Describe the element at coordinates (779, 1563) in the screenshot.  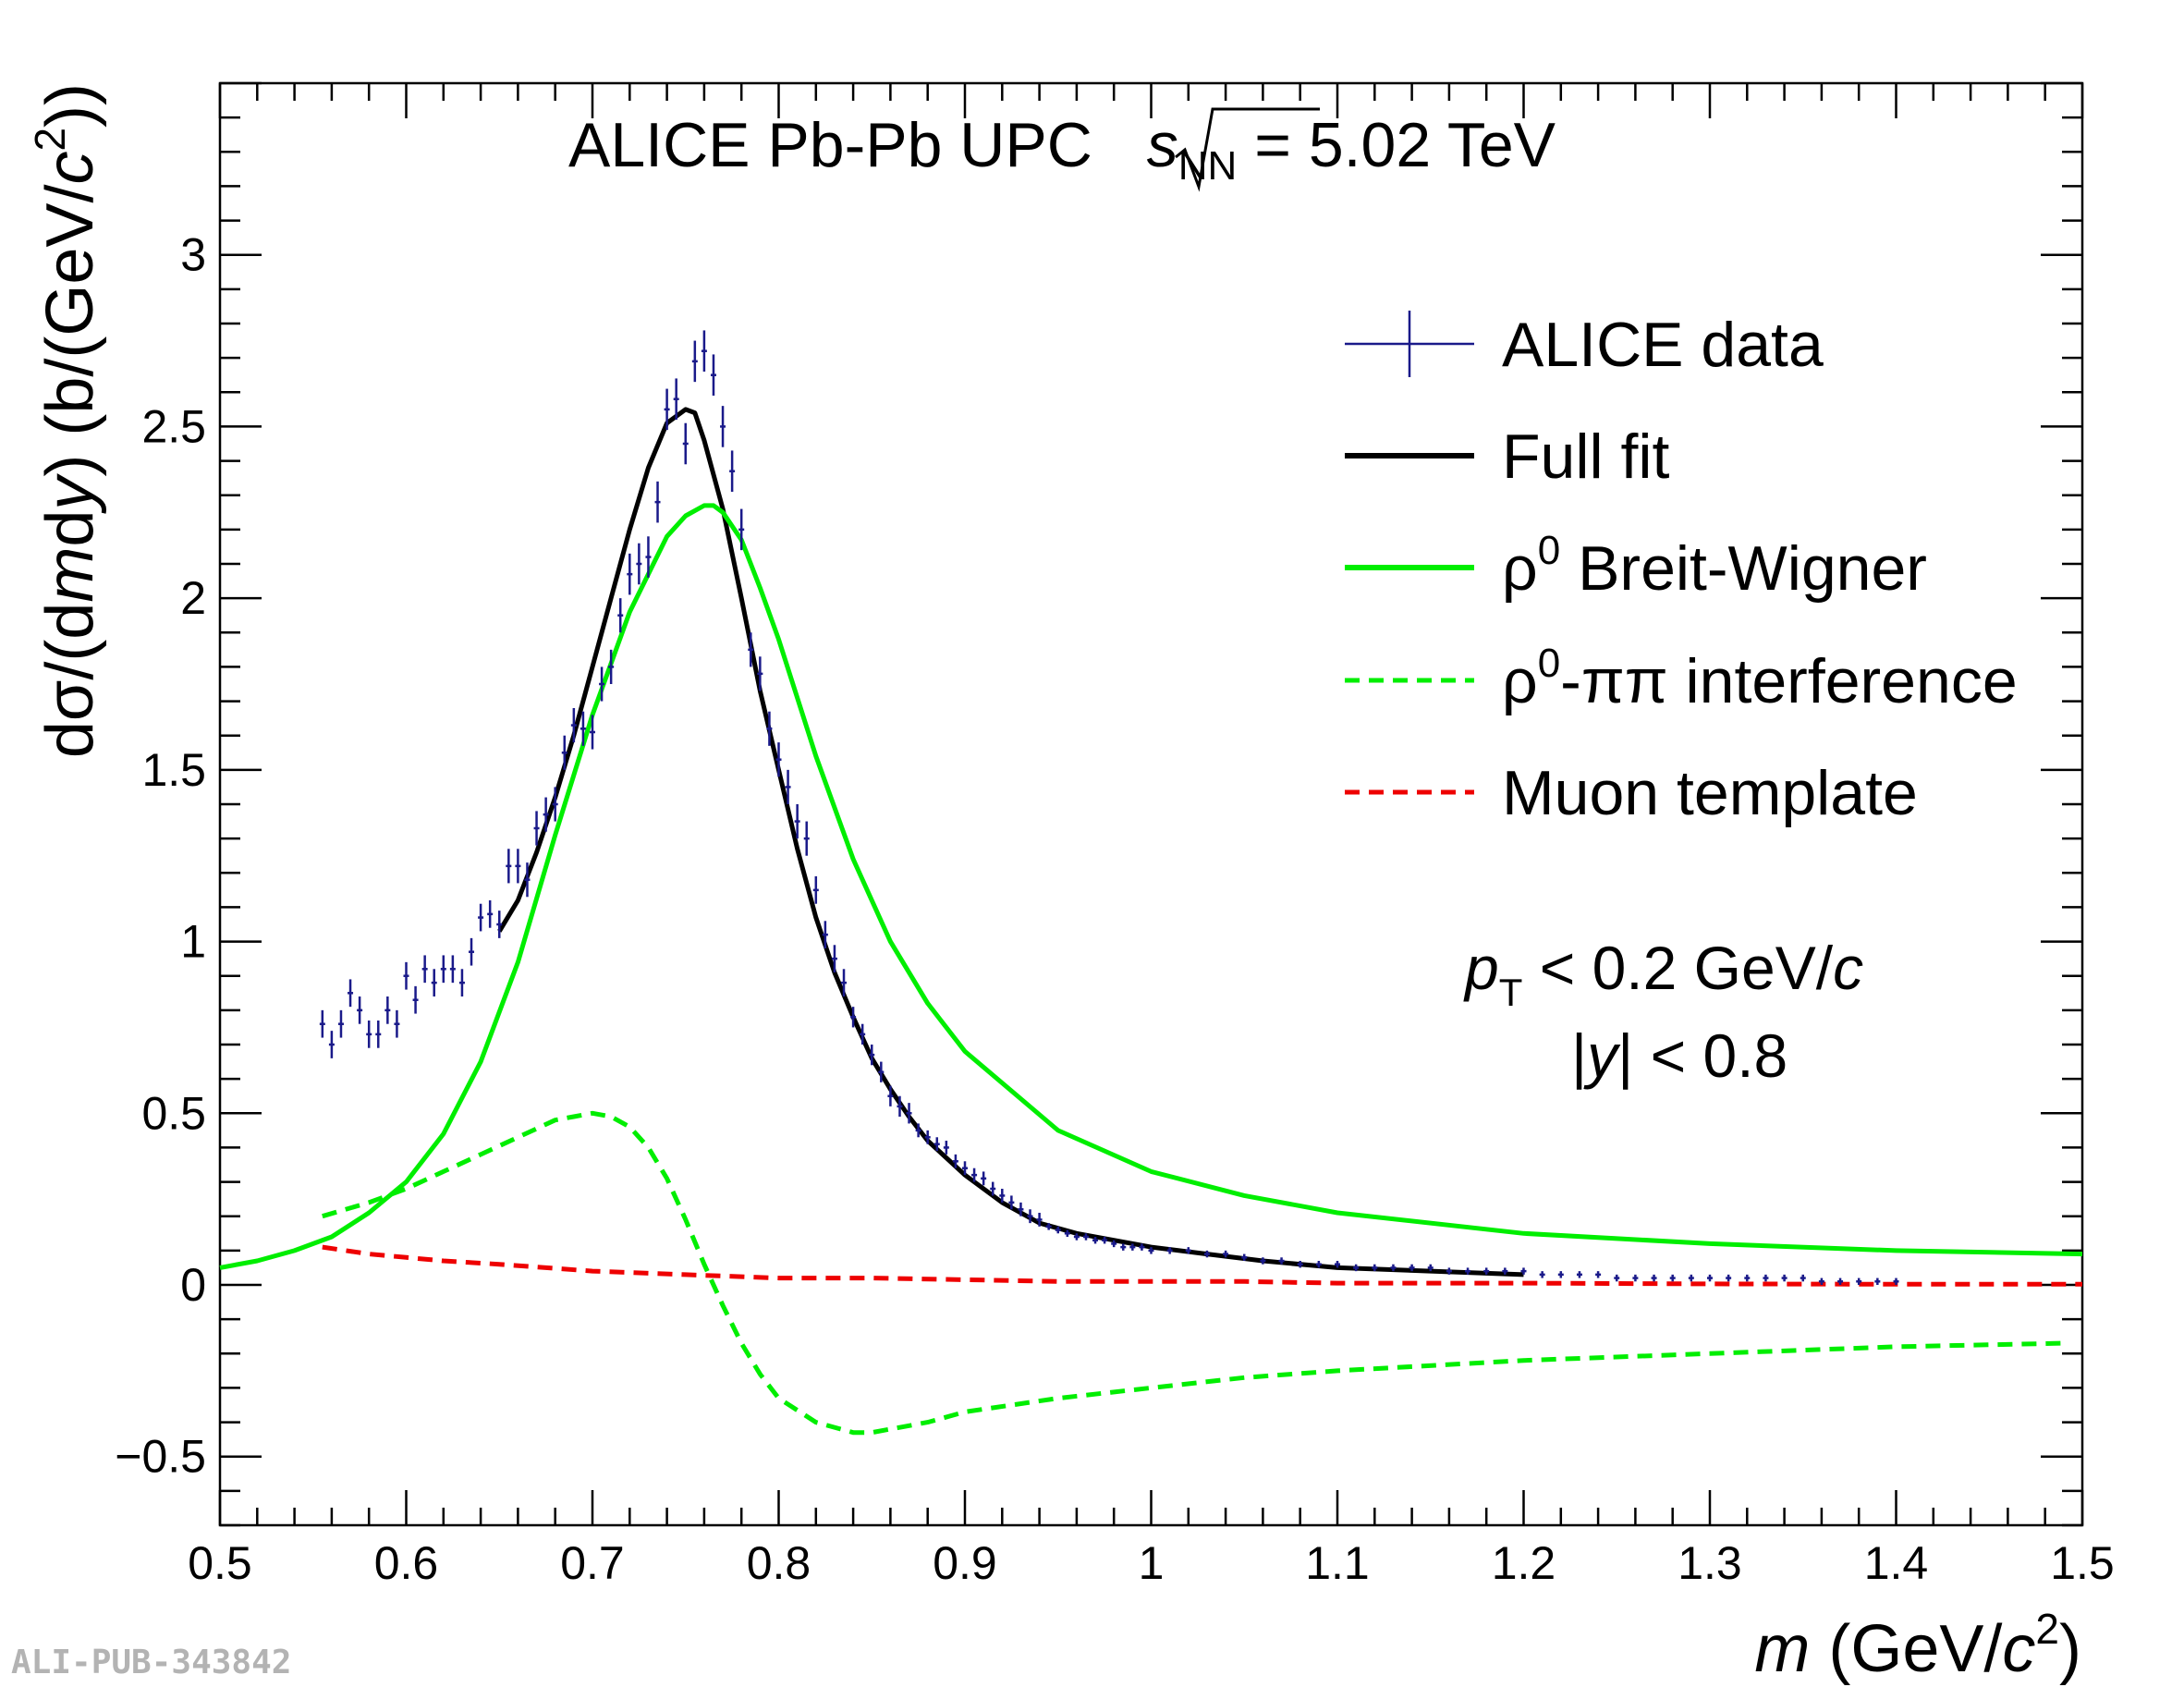
I see `x-tick-label: 0.8` at that location.